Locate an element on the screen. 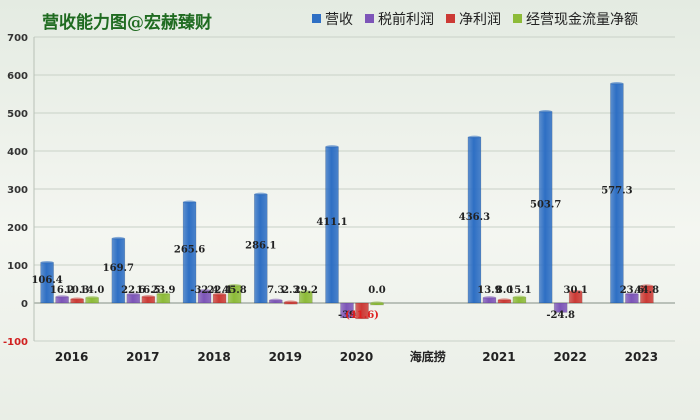 Image resolution: width=700 pixels, height=420 pixels. x-tick-label: 2022 is located at coordinates (569, 357).